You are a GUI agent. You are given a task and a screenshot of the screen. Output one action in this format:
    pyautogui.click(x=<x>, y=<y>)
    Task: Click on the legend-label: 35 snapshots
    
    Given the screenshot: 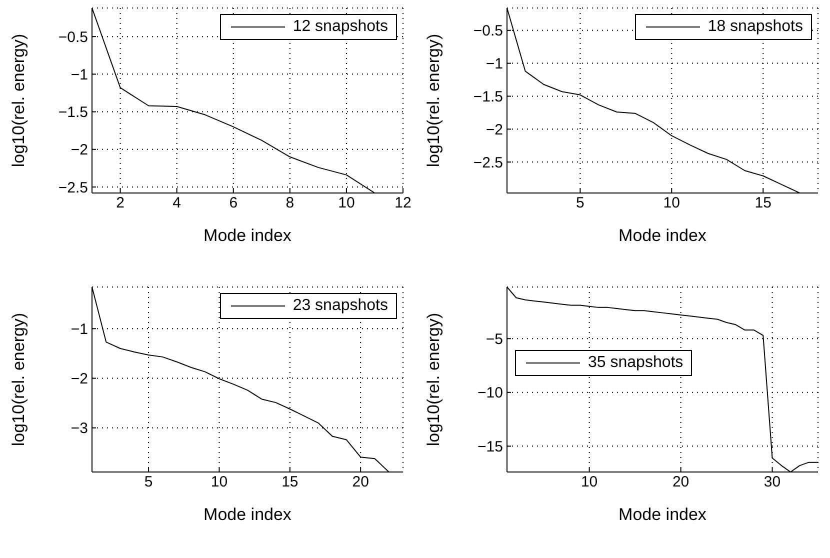 What is the action you would take?
    pyautogui.click(x=636, y=363)
    